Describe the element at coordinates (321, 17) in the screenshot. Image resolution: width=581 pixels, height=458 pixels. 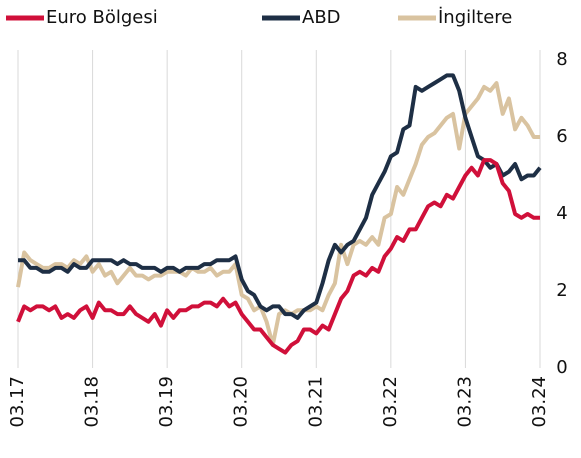
I see `legend-label: ABD` at that location.